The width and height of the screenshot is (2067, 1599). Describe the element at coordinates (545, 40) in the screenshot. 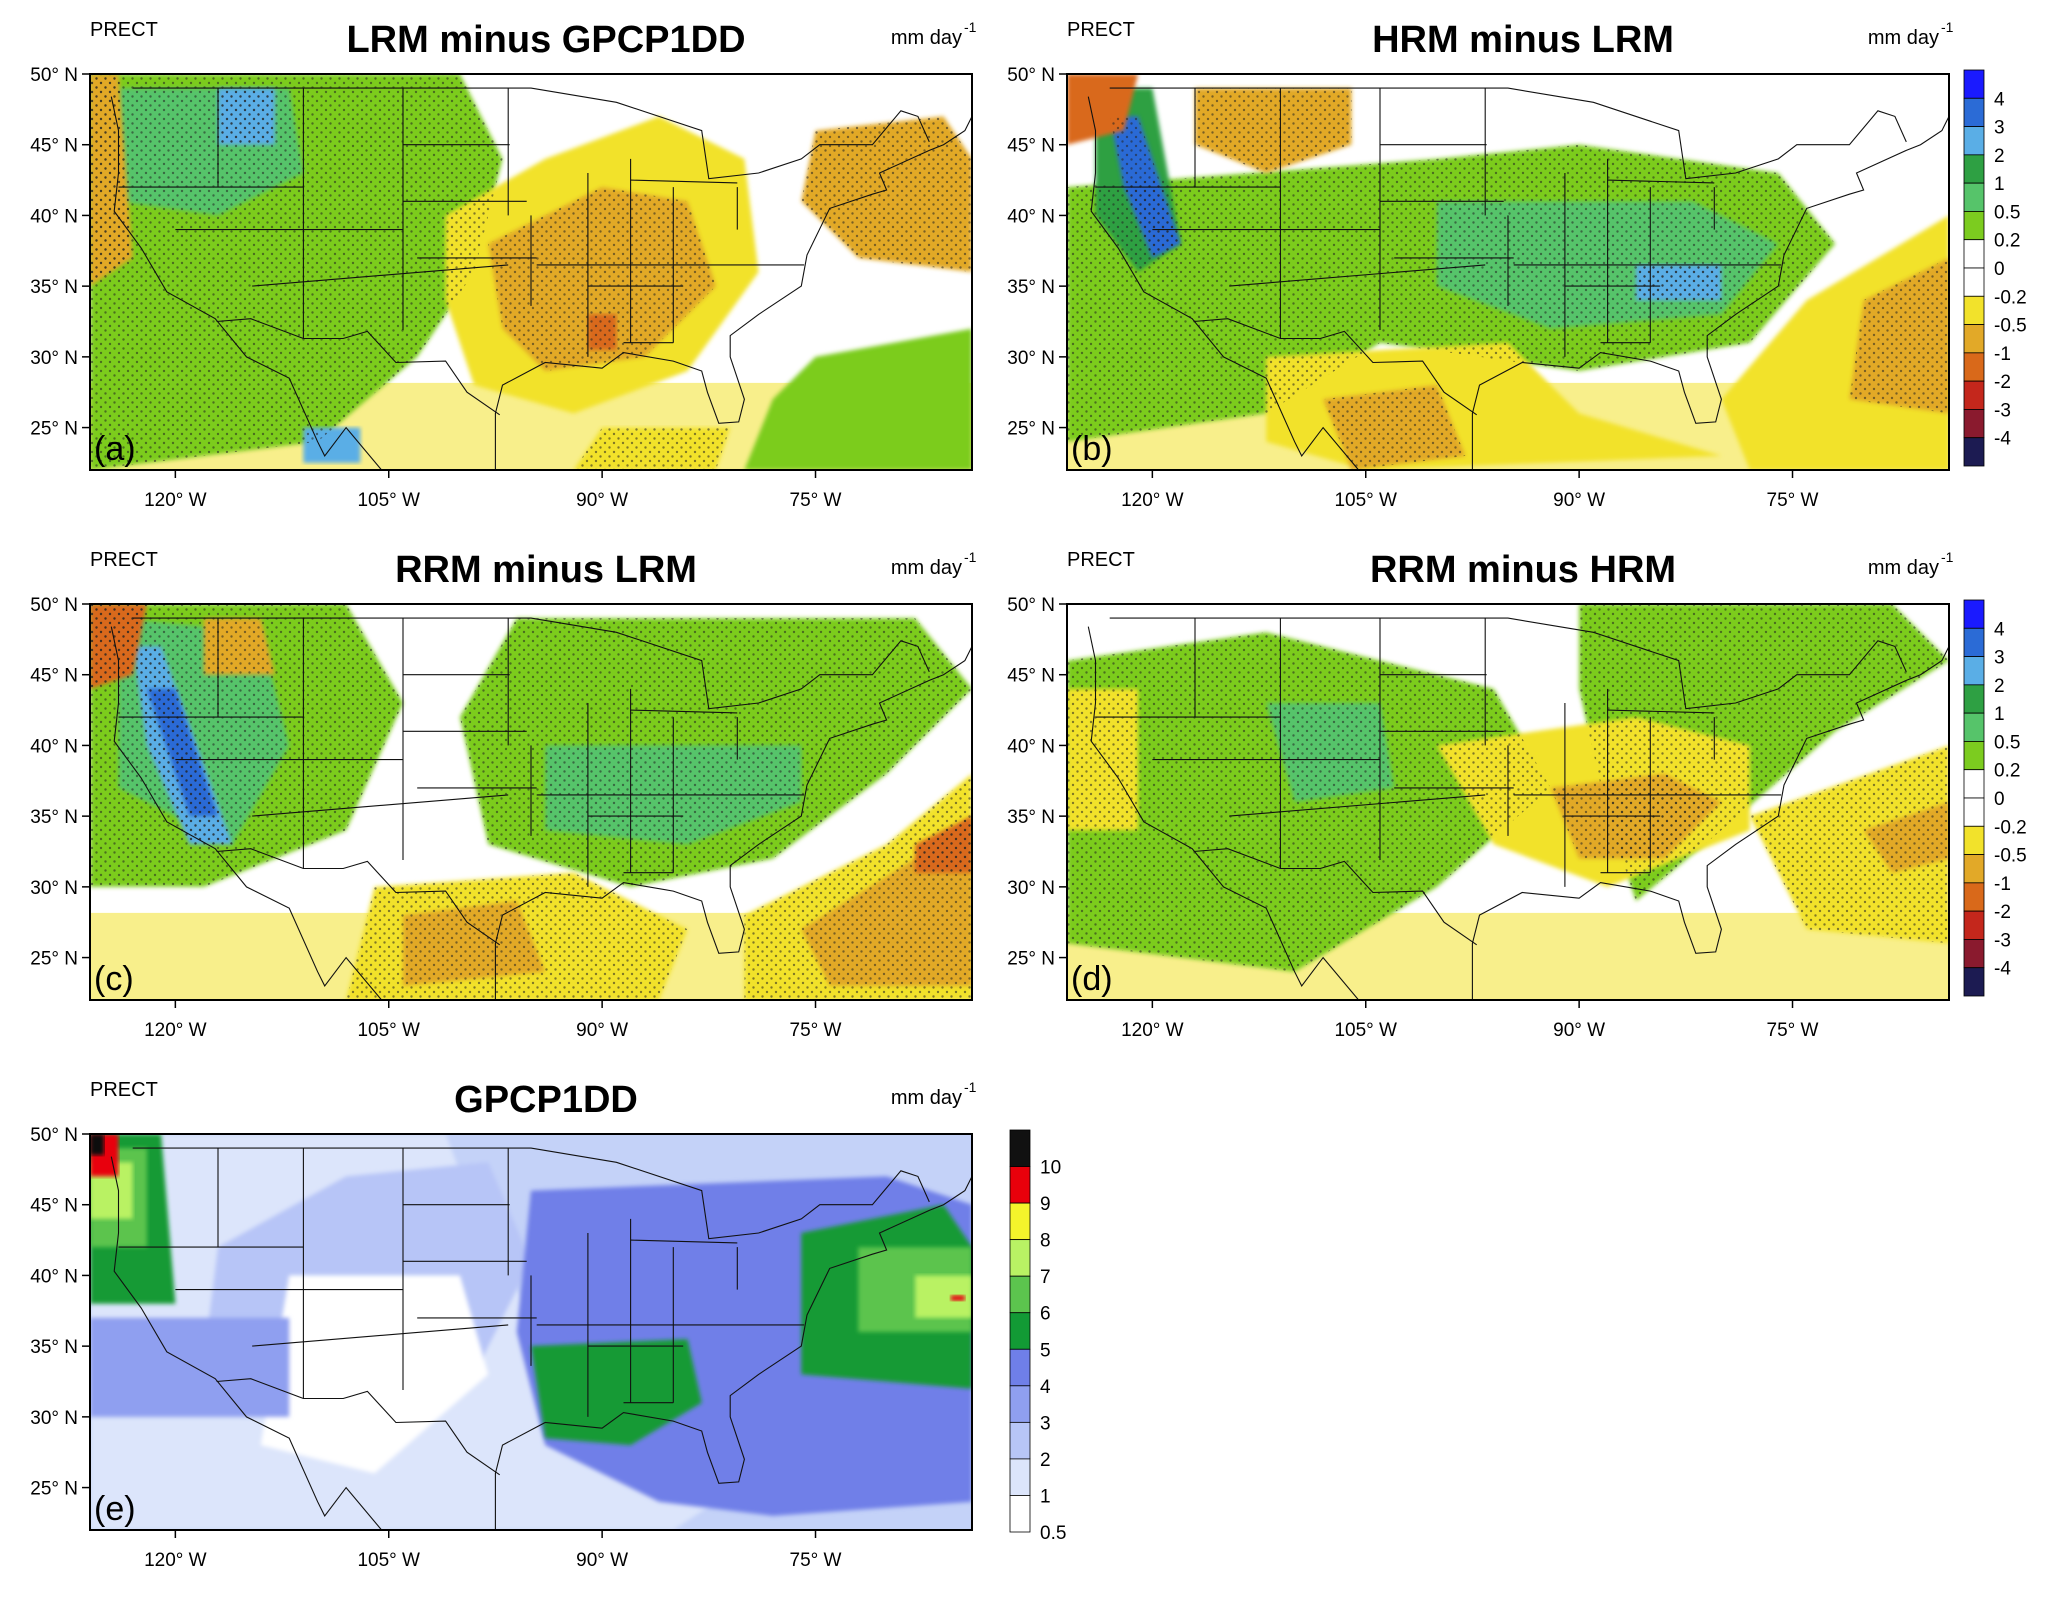

I see `panel-title: LRM minus GPCP1DD` at that location.